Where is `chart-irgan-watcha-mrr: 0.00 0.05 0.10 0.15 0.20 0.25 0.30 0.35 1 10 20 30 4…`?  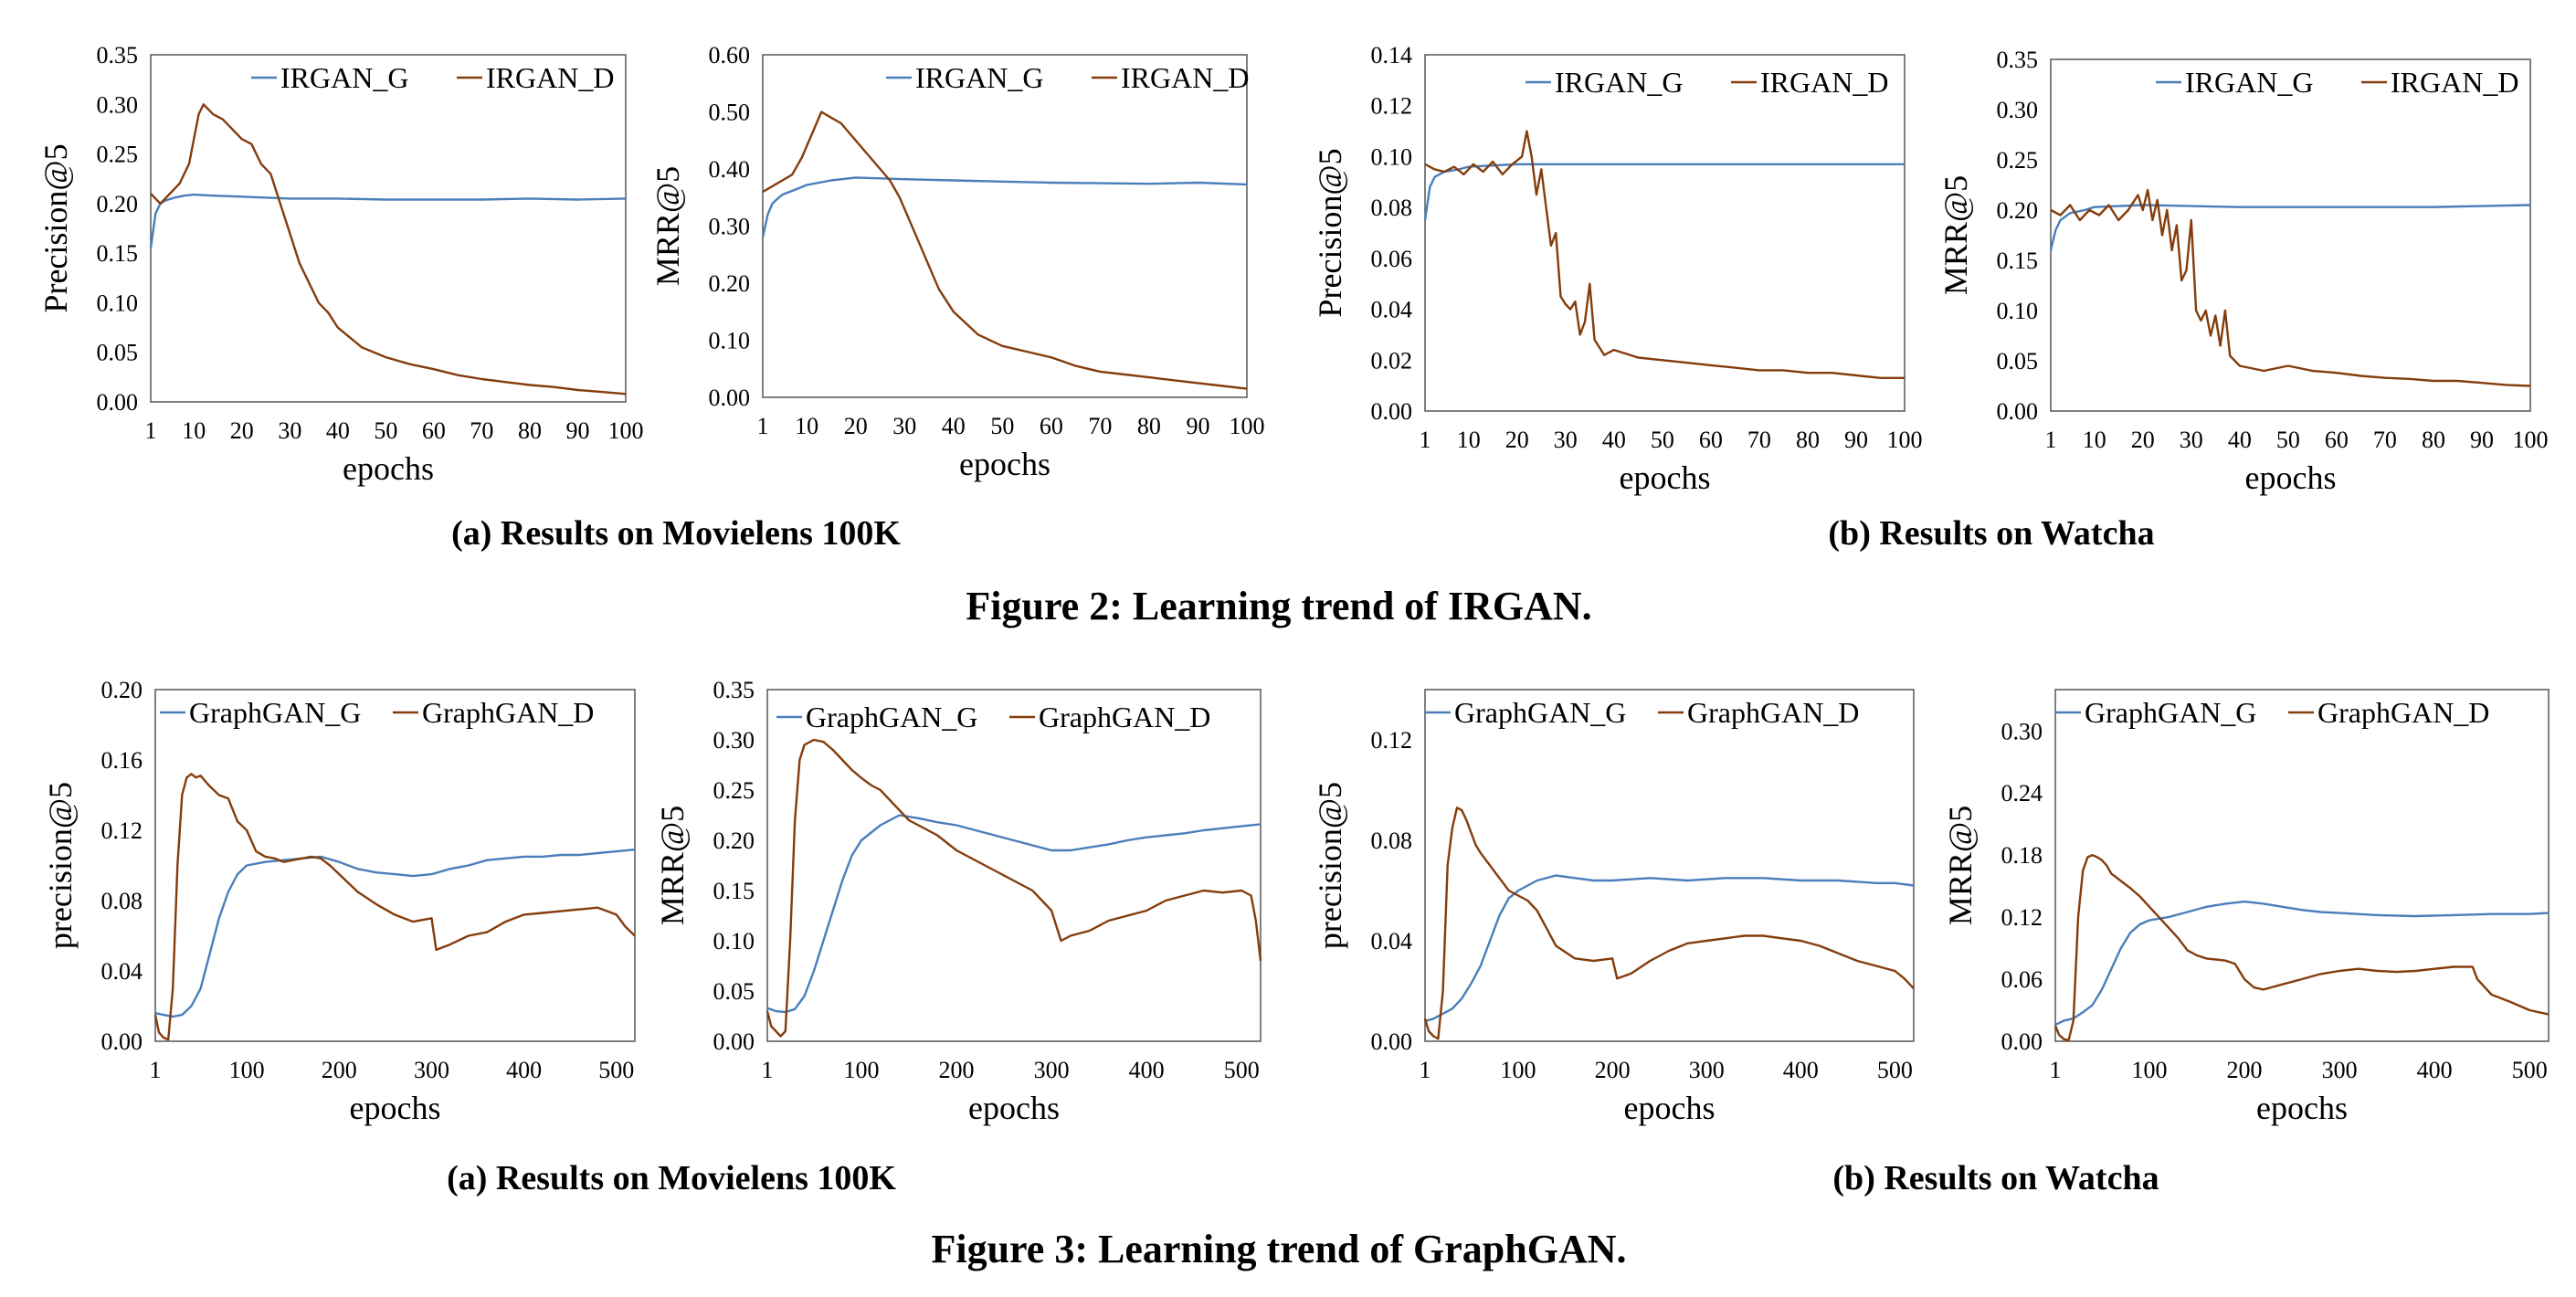 chart-irgan-watcha-mrr: 0.00 0.05 0.10 0.15 0.20 0.25 0.30 0.35 1 10 20 30 4… is located at coordinates (2243, 271).